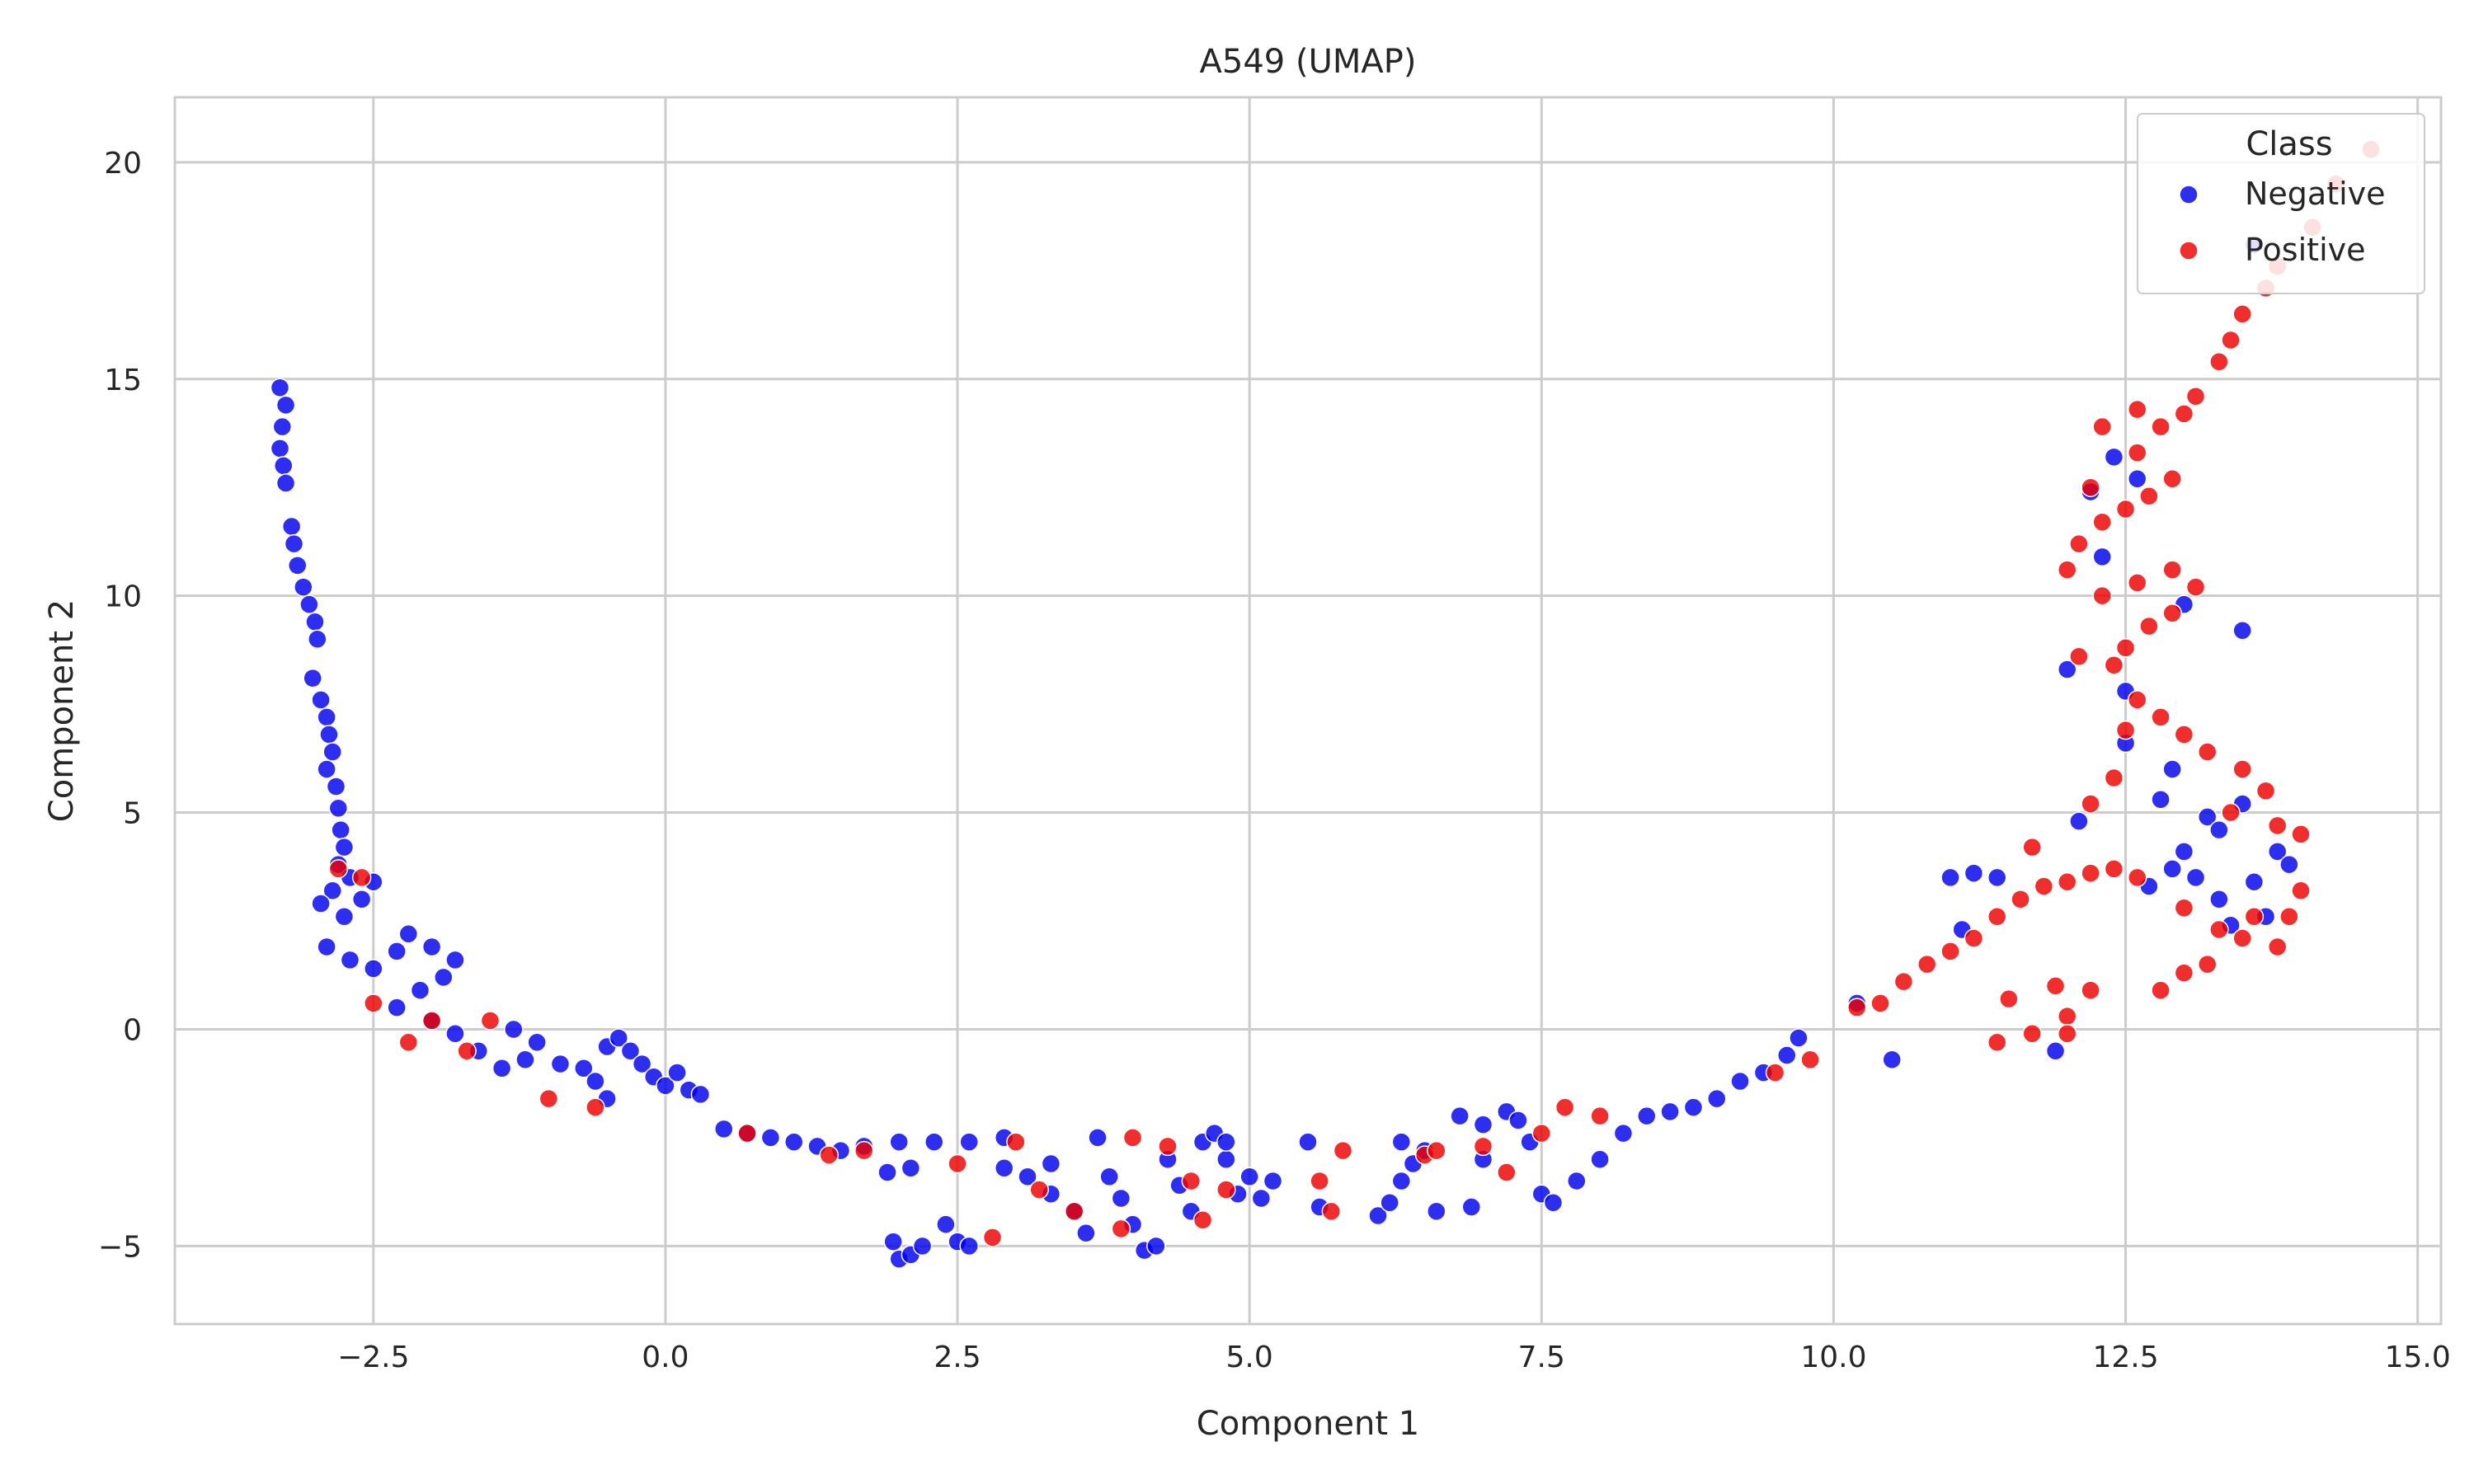  What do you see at coordinates (2125, 1357) in the screenshot?
I see `x-tick-label: 12.5` at bounding box center [2125, 1357].